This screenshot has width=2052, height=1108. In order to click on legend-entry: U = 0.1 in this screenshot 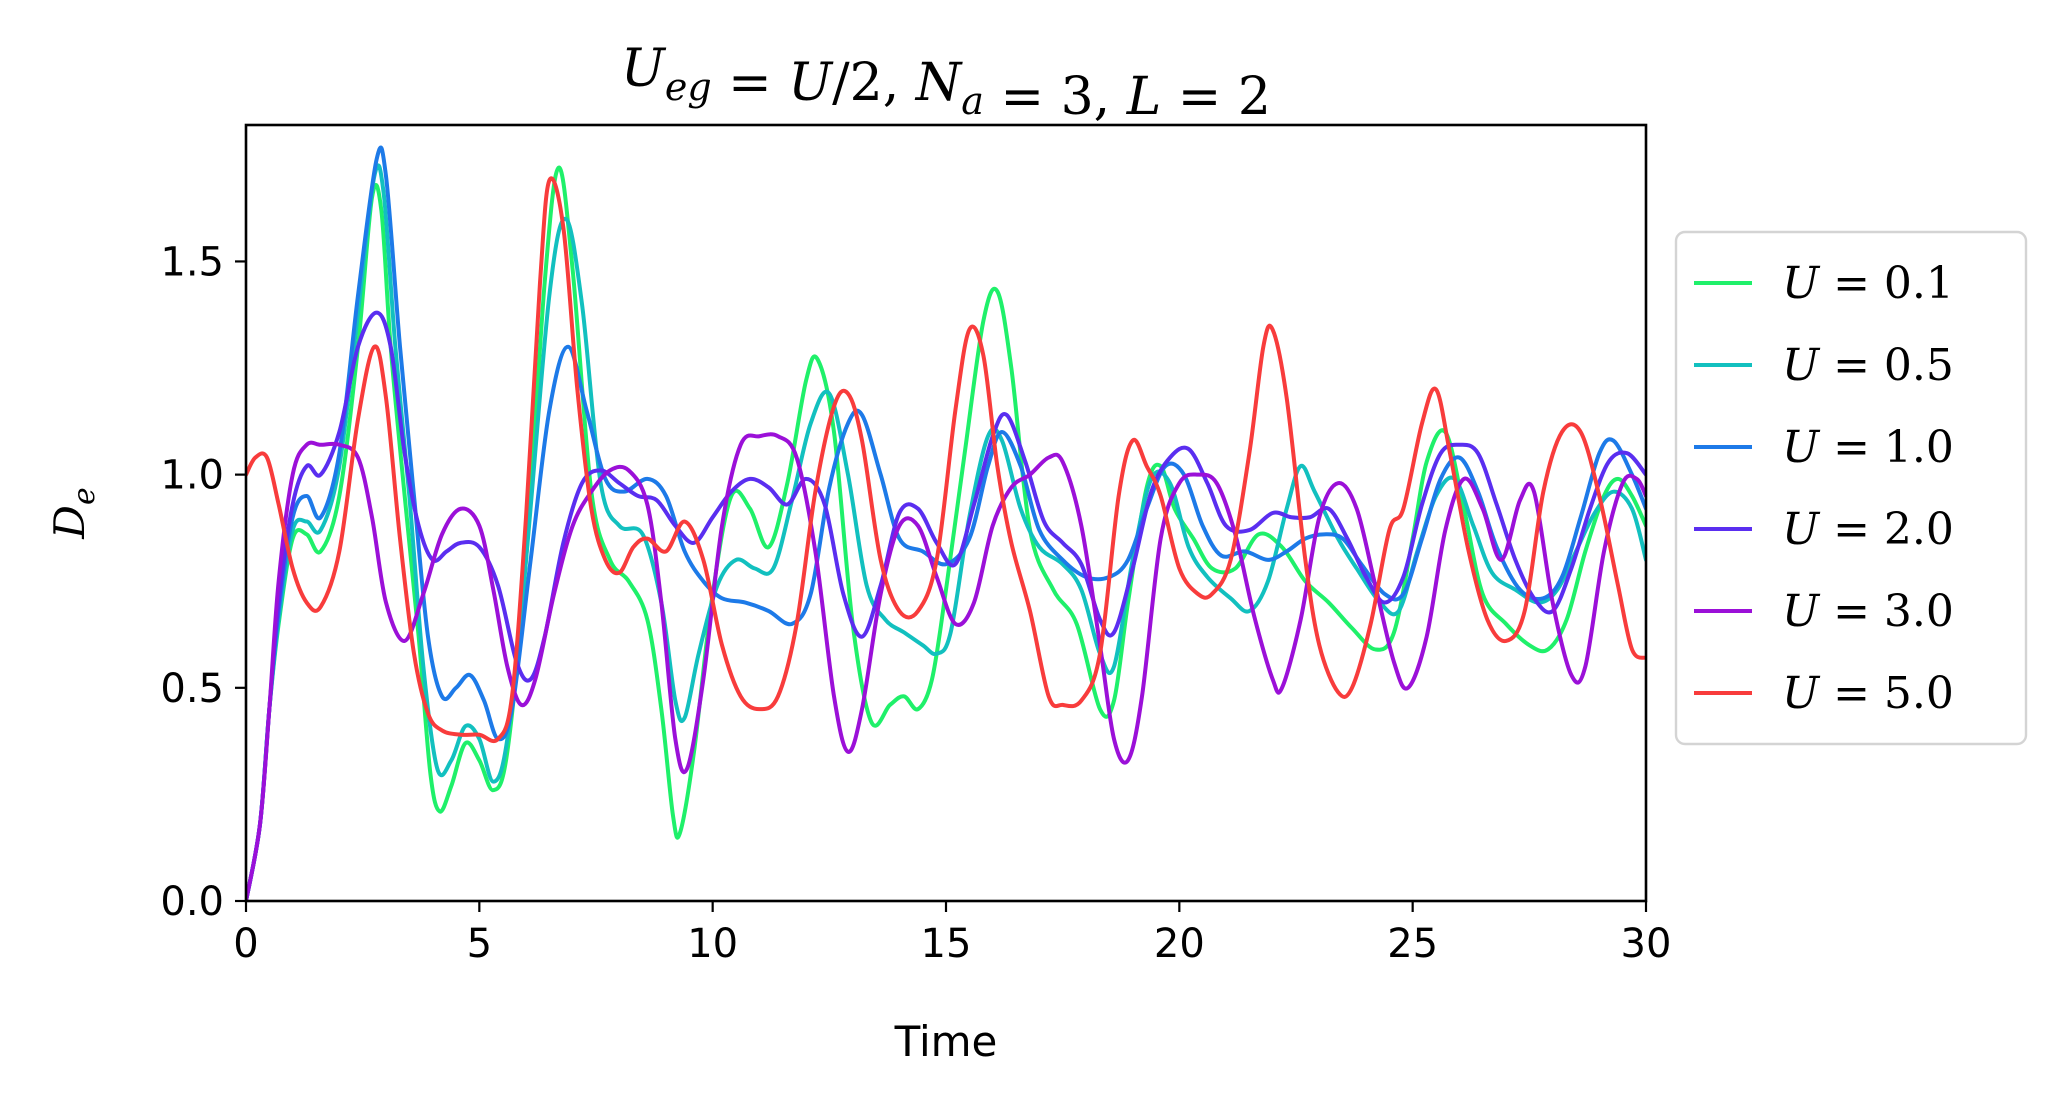, I will do `click(1868, 283)`.